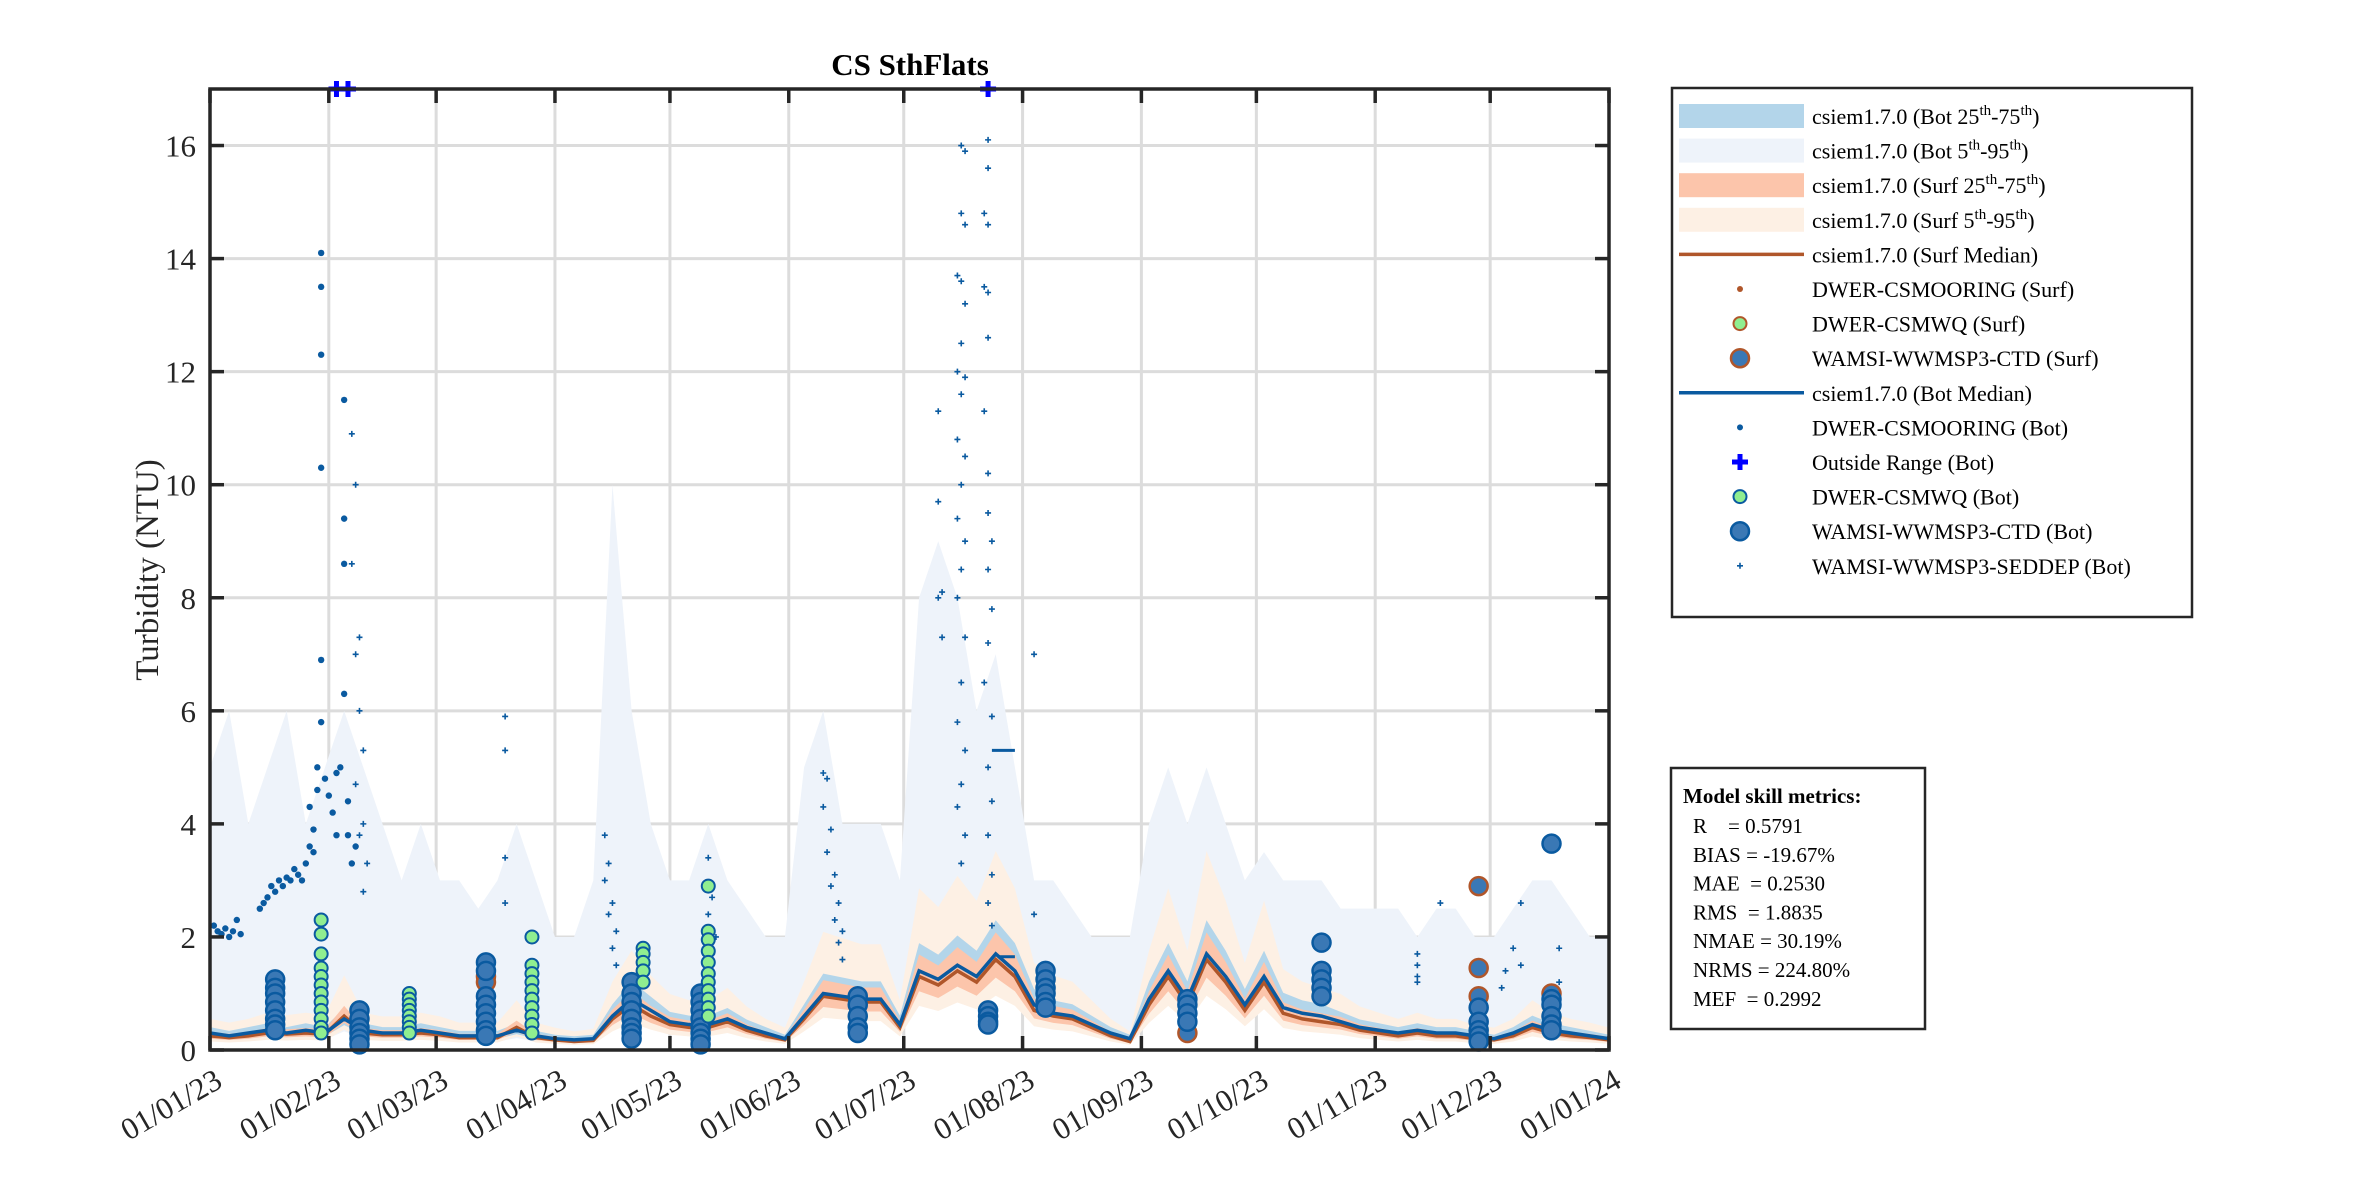  I want to click on median-lines, so click(909, 896).